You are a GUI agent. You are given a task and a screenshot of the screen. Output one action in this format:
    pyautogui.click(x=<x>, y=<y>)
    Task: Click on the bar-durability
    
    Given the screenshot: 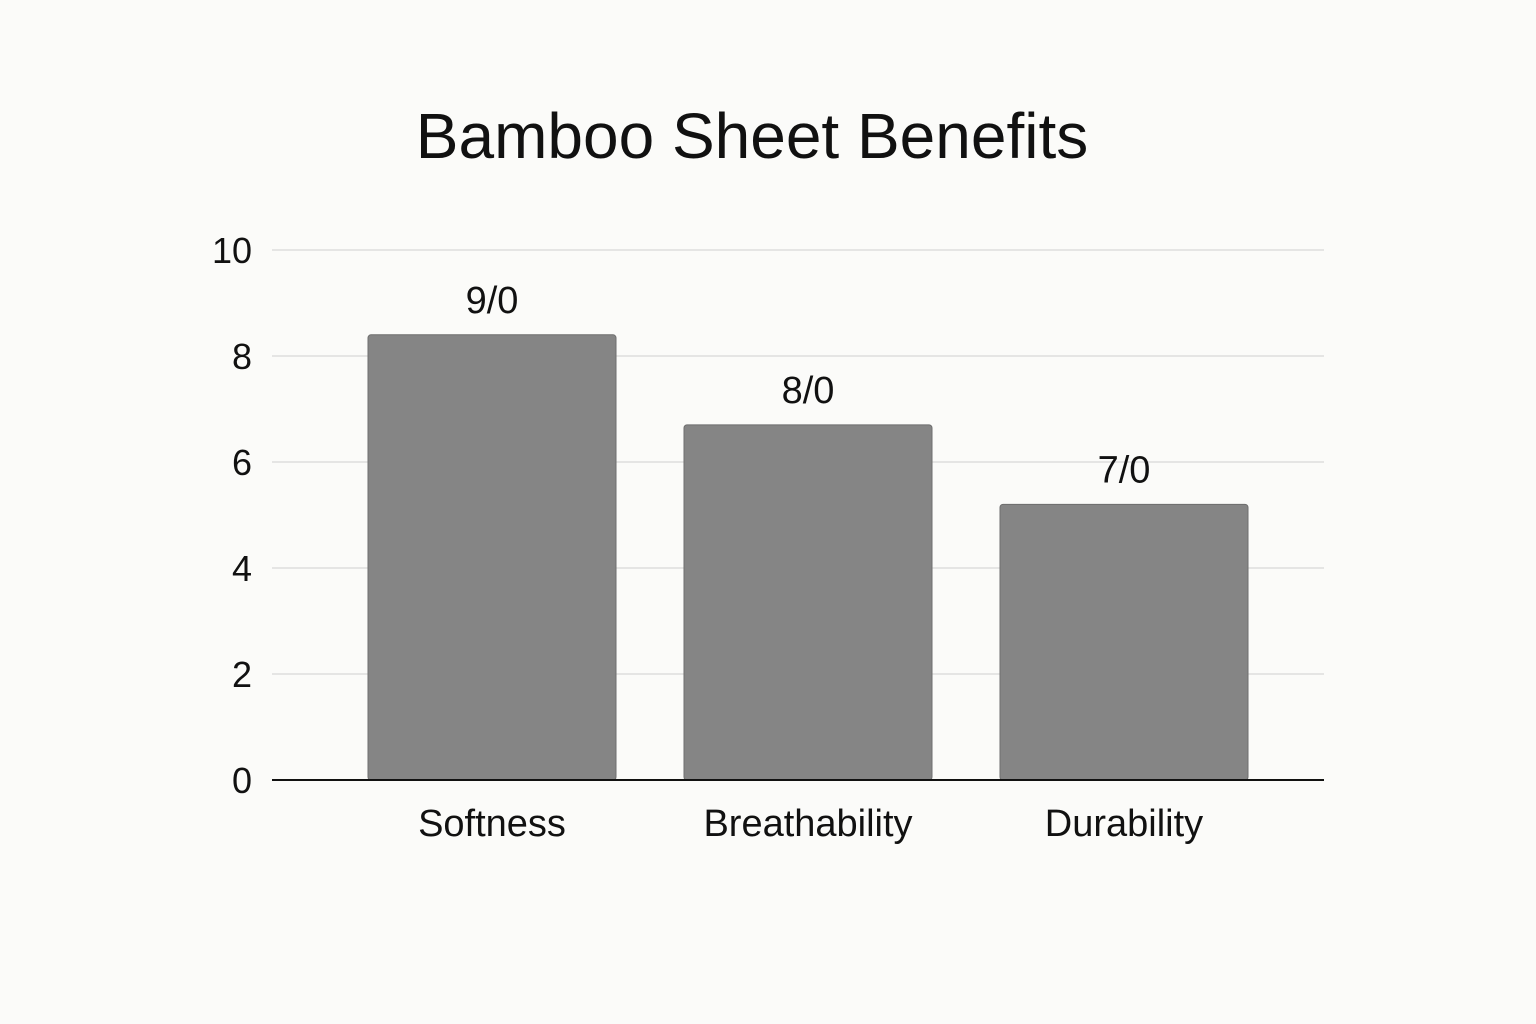 What is the action you would take?
    pyautogui.click(x=1124, y=642)
    